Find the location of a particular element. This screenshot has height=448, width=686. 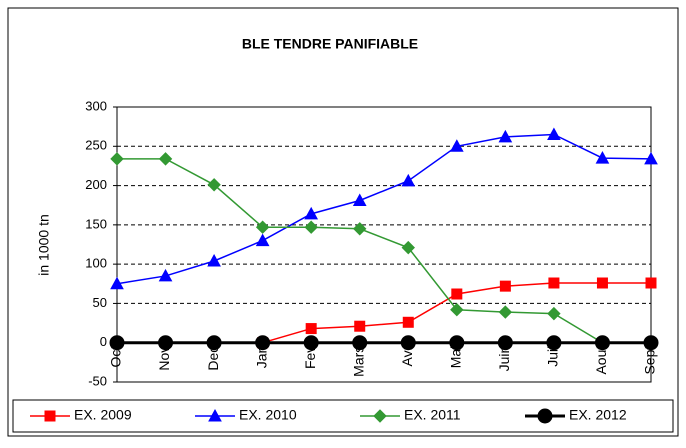

y-tick-label: 200 is located at coordinates (96, 184).